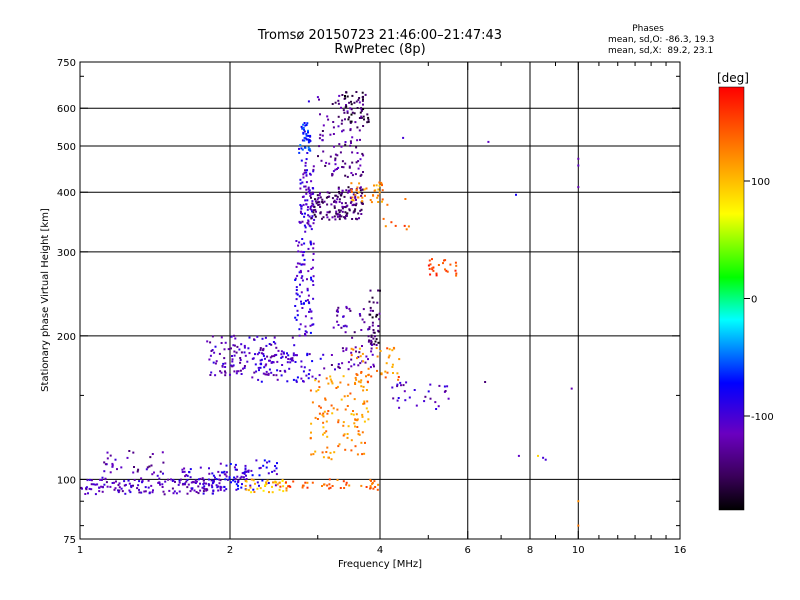 The height and width of the screenshot is (600, 800). Describe the element at coordinates (745, 291) in the screenshot. I see `colorbar: [deg] 100 0 -100` at that location.